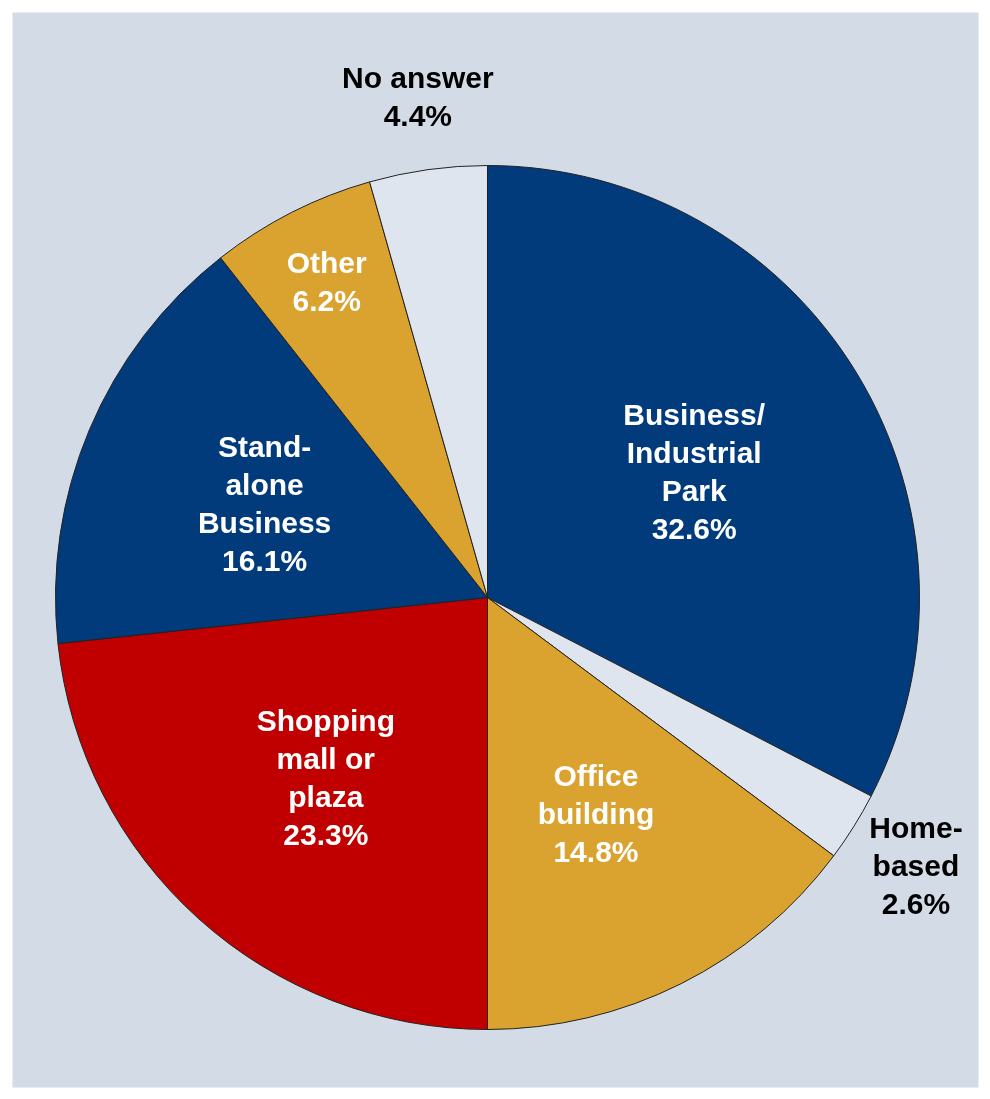  I want to click on data-label: 23.3%, so click(326, 834).